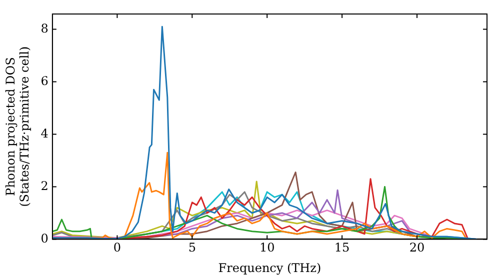  I want to click on y-tick-label: 8, so click(44, 28).